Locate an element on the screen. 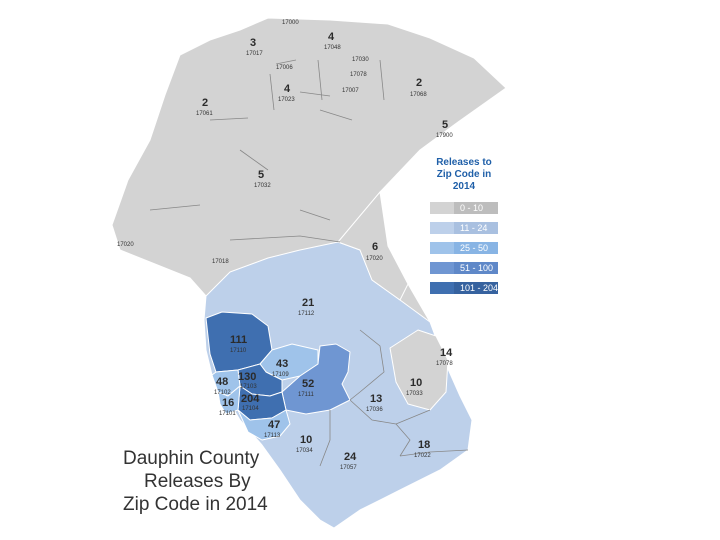 The width and height of the screenshot is (720, 540). count-label-17102: 48 is located at coordinates (222, 382).